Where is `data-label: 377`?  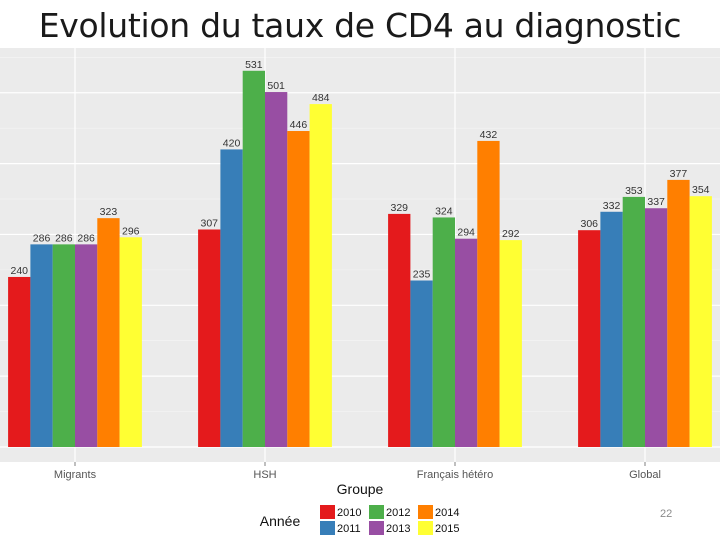 data-label: 377 is located at coordinates (679, 174).